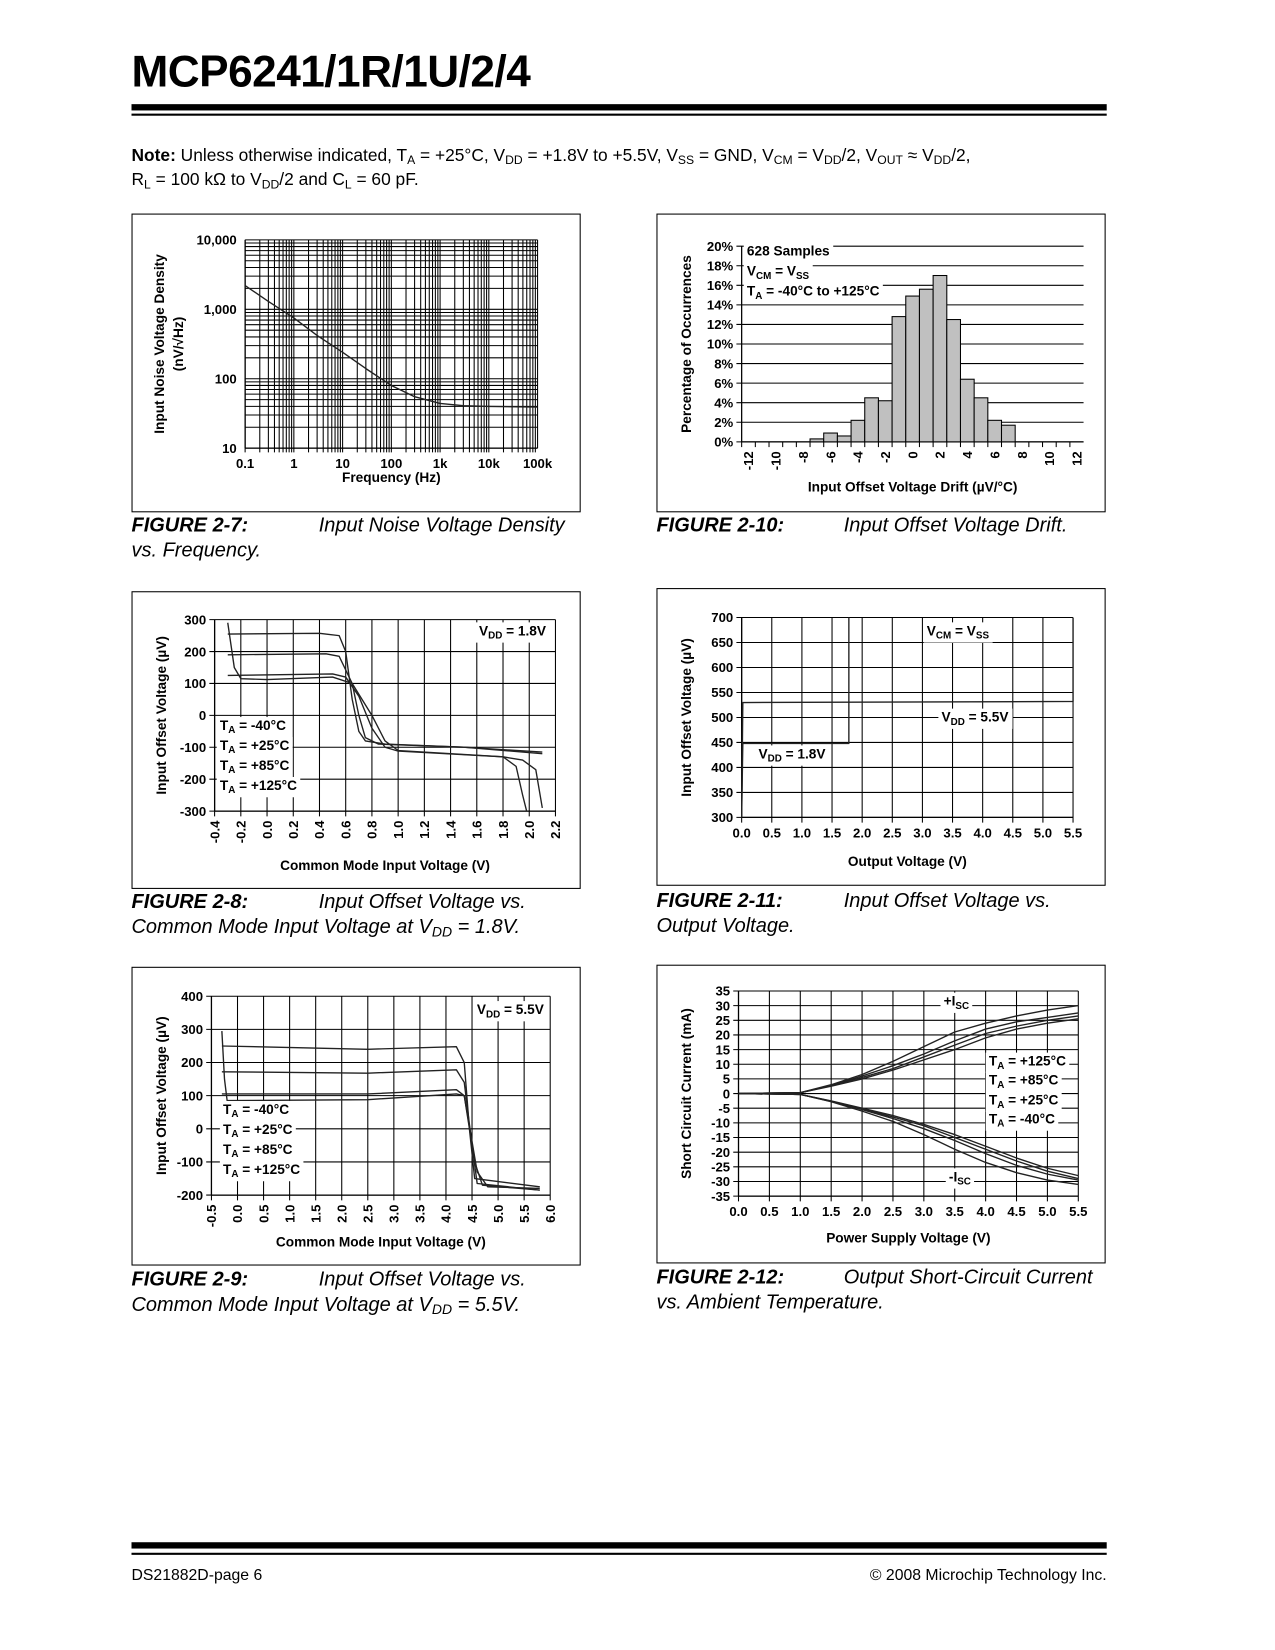 The height and width of the screenshot is (1650, 1275). Describe the element at coordinates (954, 381) in the screenshot. I see `histogram-bar` at that location.